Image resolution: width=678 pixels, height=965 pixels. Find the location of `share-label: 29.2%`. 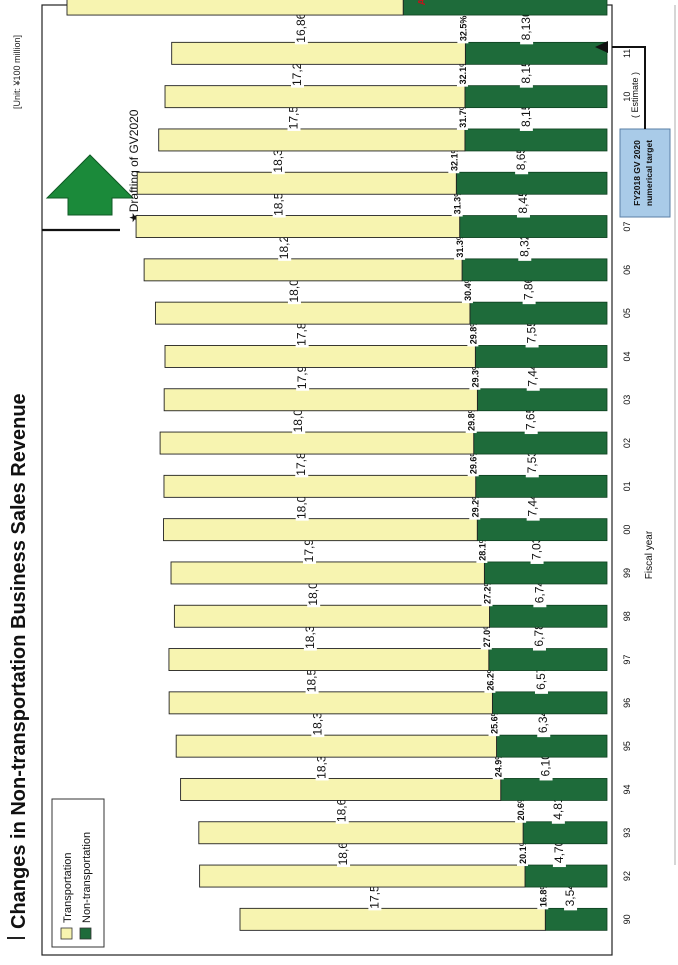

share-label: 29.2% is located at coordinates (475, 505).